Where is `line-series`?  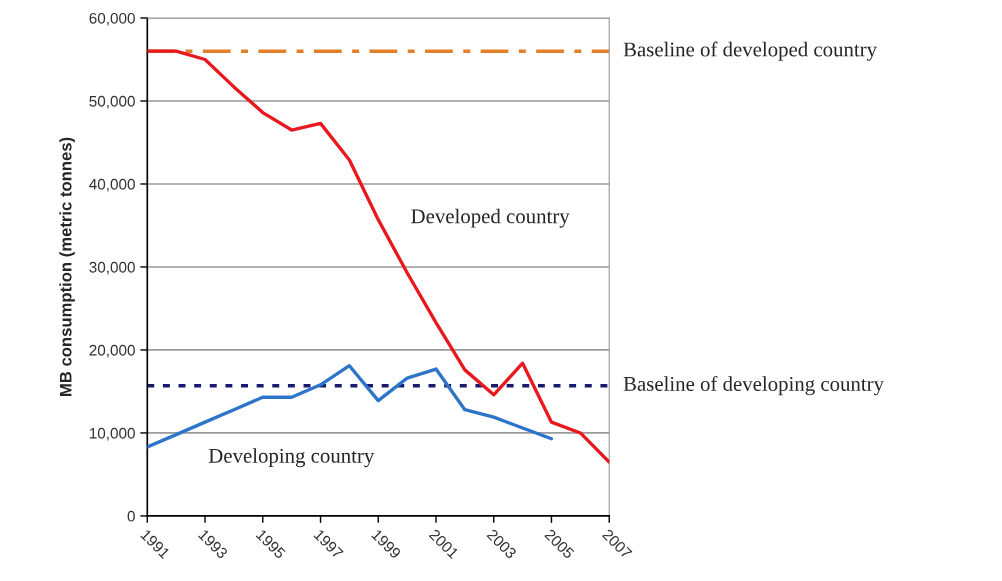
line-series is located at coordinates (350, 406).